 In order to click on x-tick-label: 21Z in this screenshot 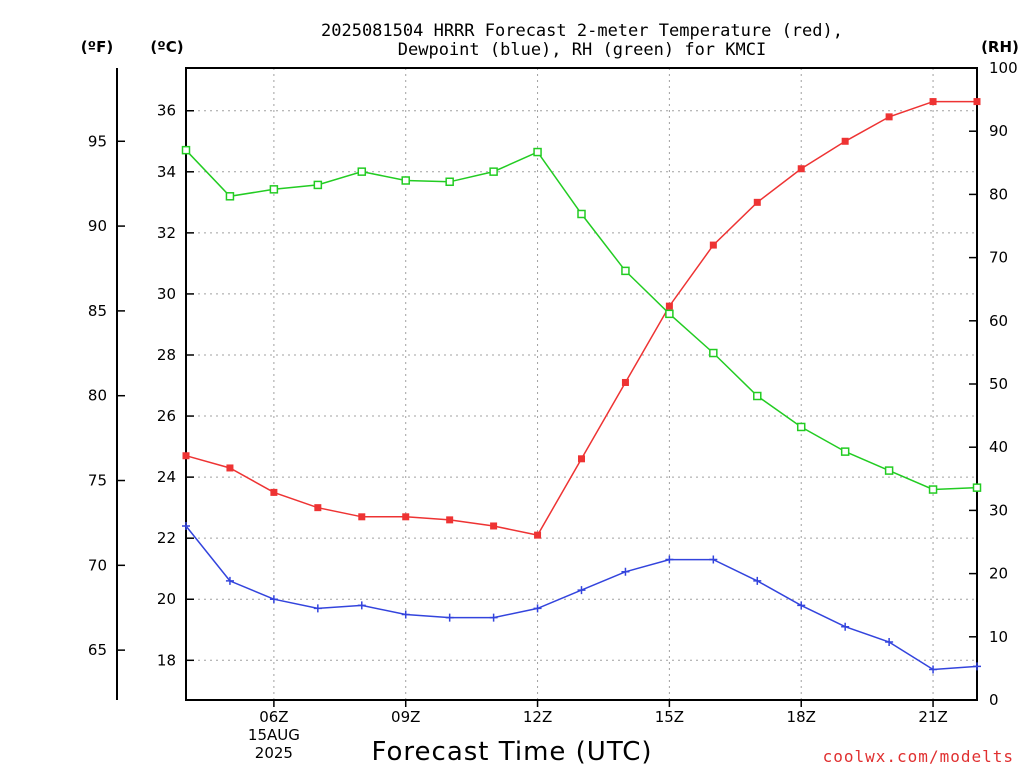, I will do `click(932, 717)`.